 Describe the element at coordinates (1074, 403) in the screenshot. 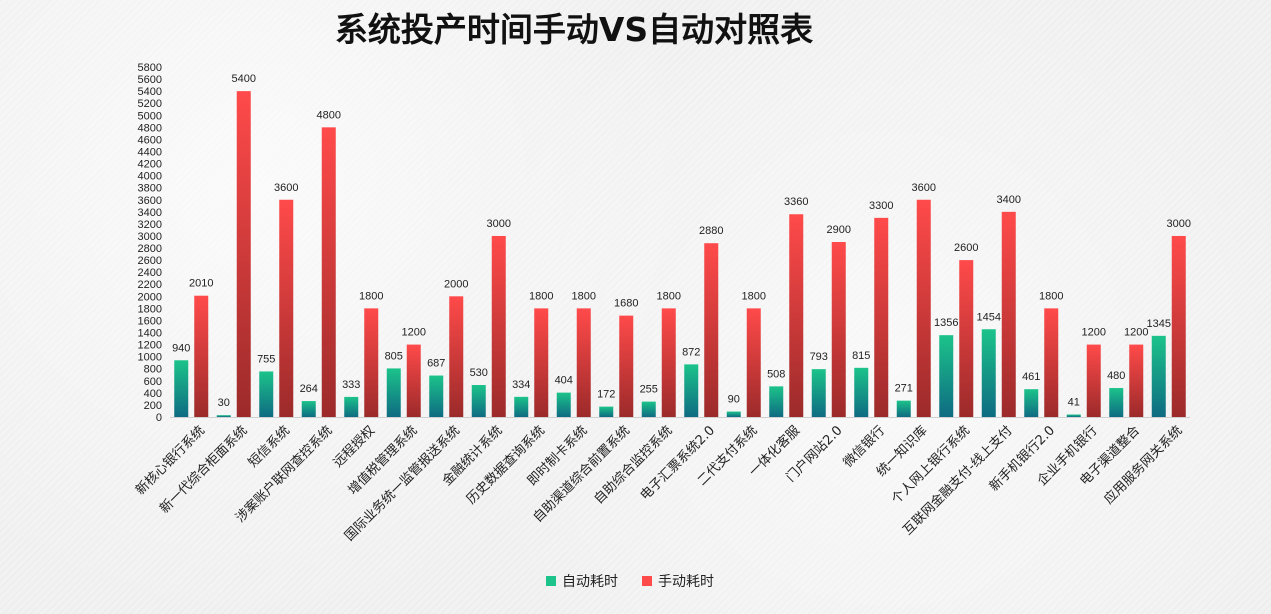

I see `data-label-auto: 41` at that location.